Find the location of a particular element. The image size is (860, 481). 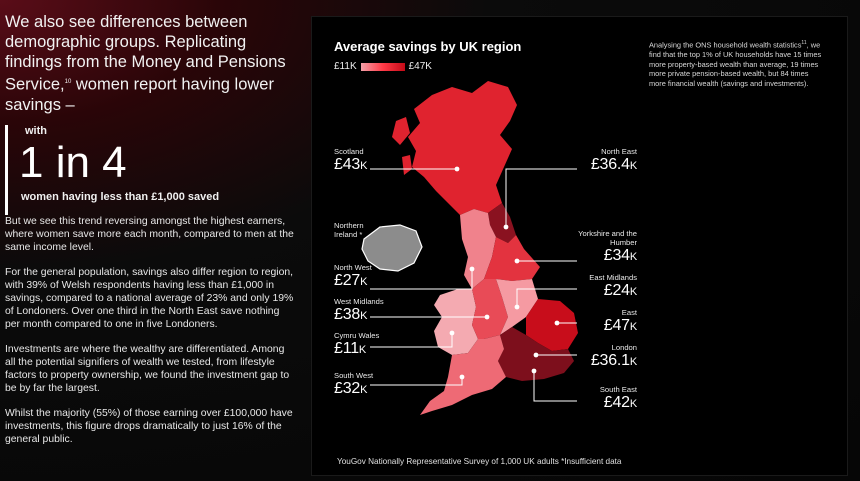

label-northern-ireland: Northern Ireland * is located at coordinates (349, 230).